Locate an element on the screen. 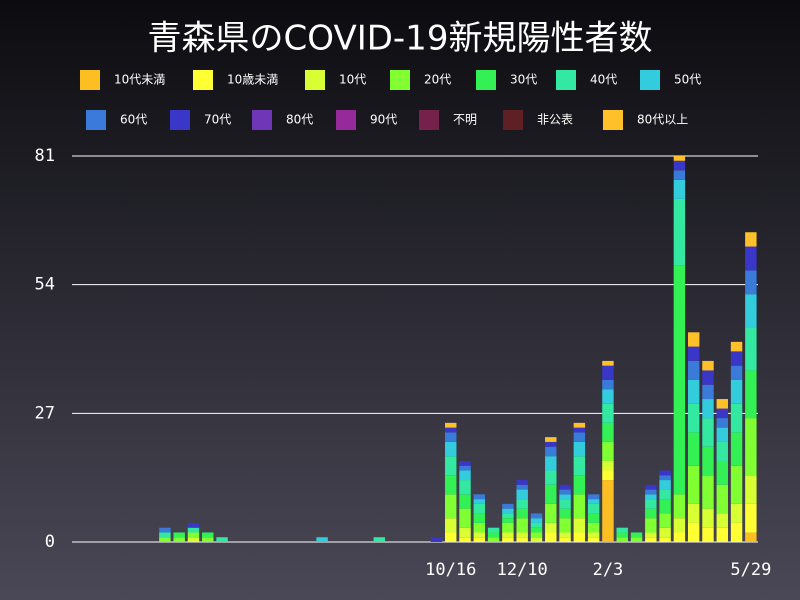 The image size is (800, 600). x-tick-label: 12/10 is located at coordinates (522, 570).